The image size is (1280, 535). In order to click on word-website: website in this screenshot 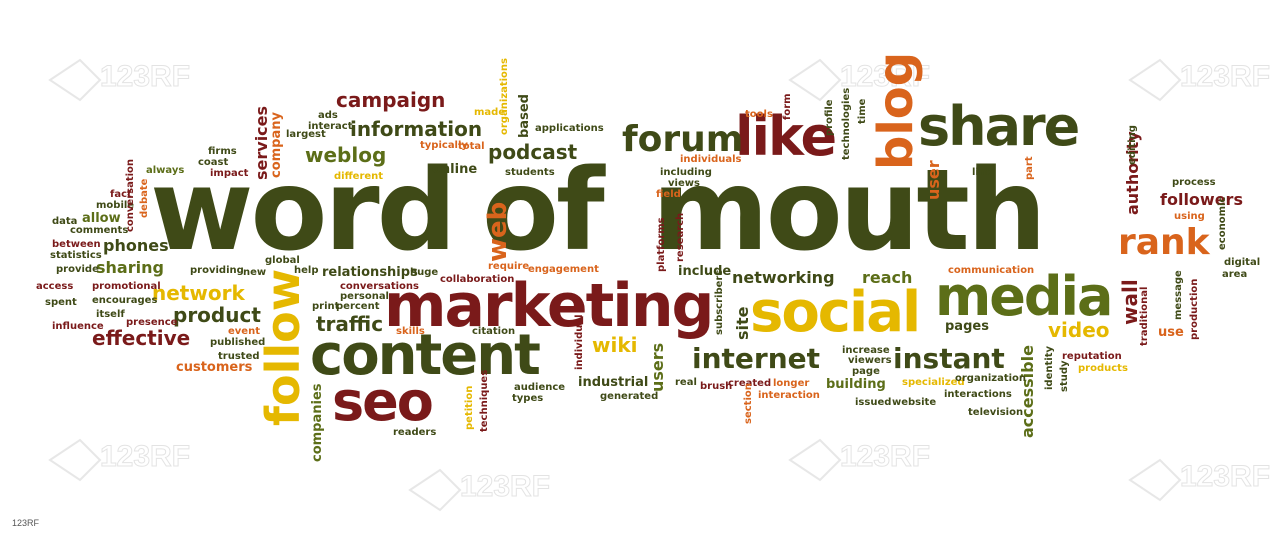, I will do `click(914, 402)`.